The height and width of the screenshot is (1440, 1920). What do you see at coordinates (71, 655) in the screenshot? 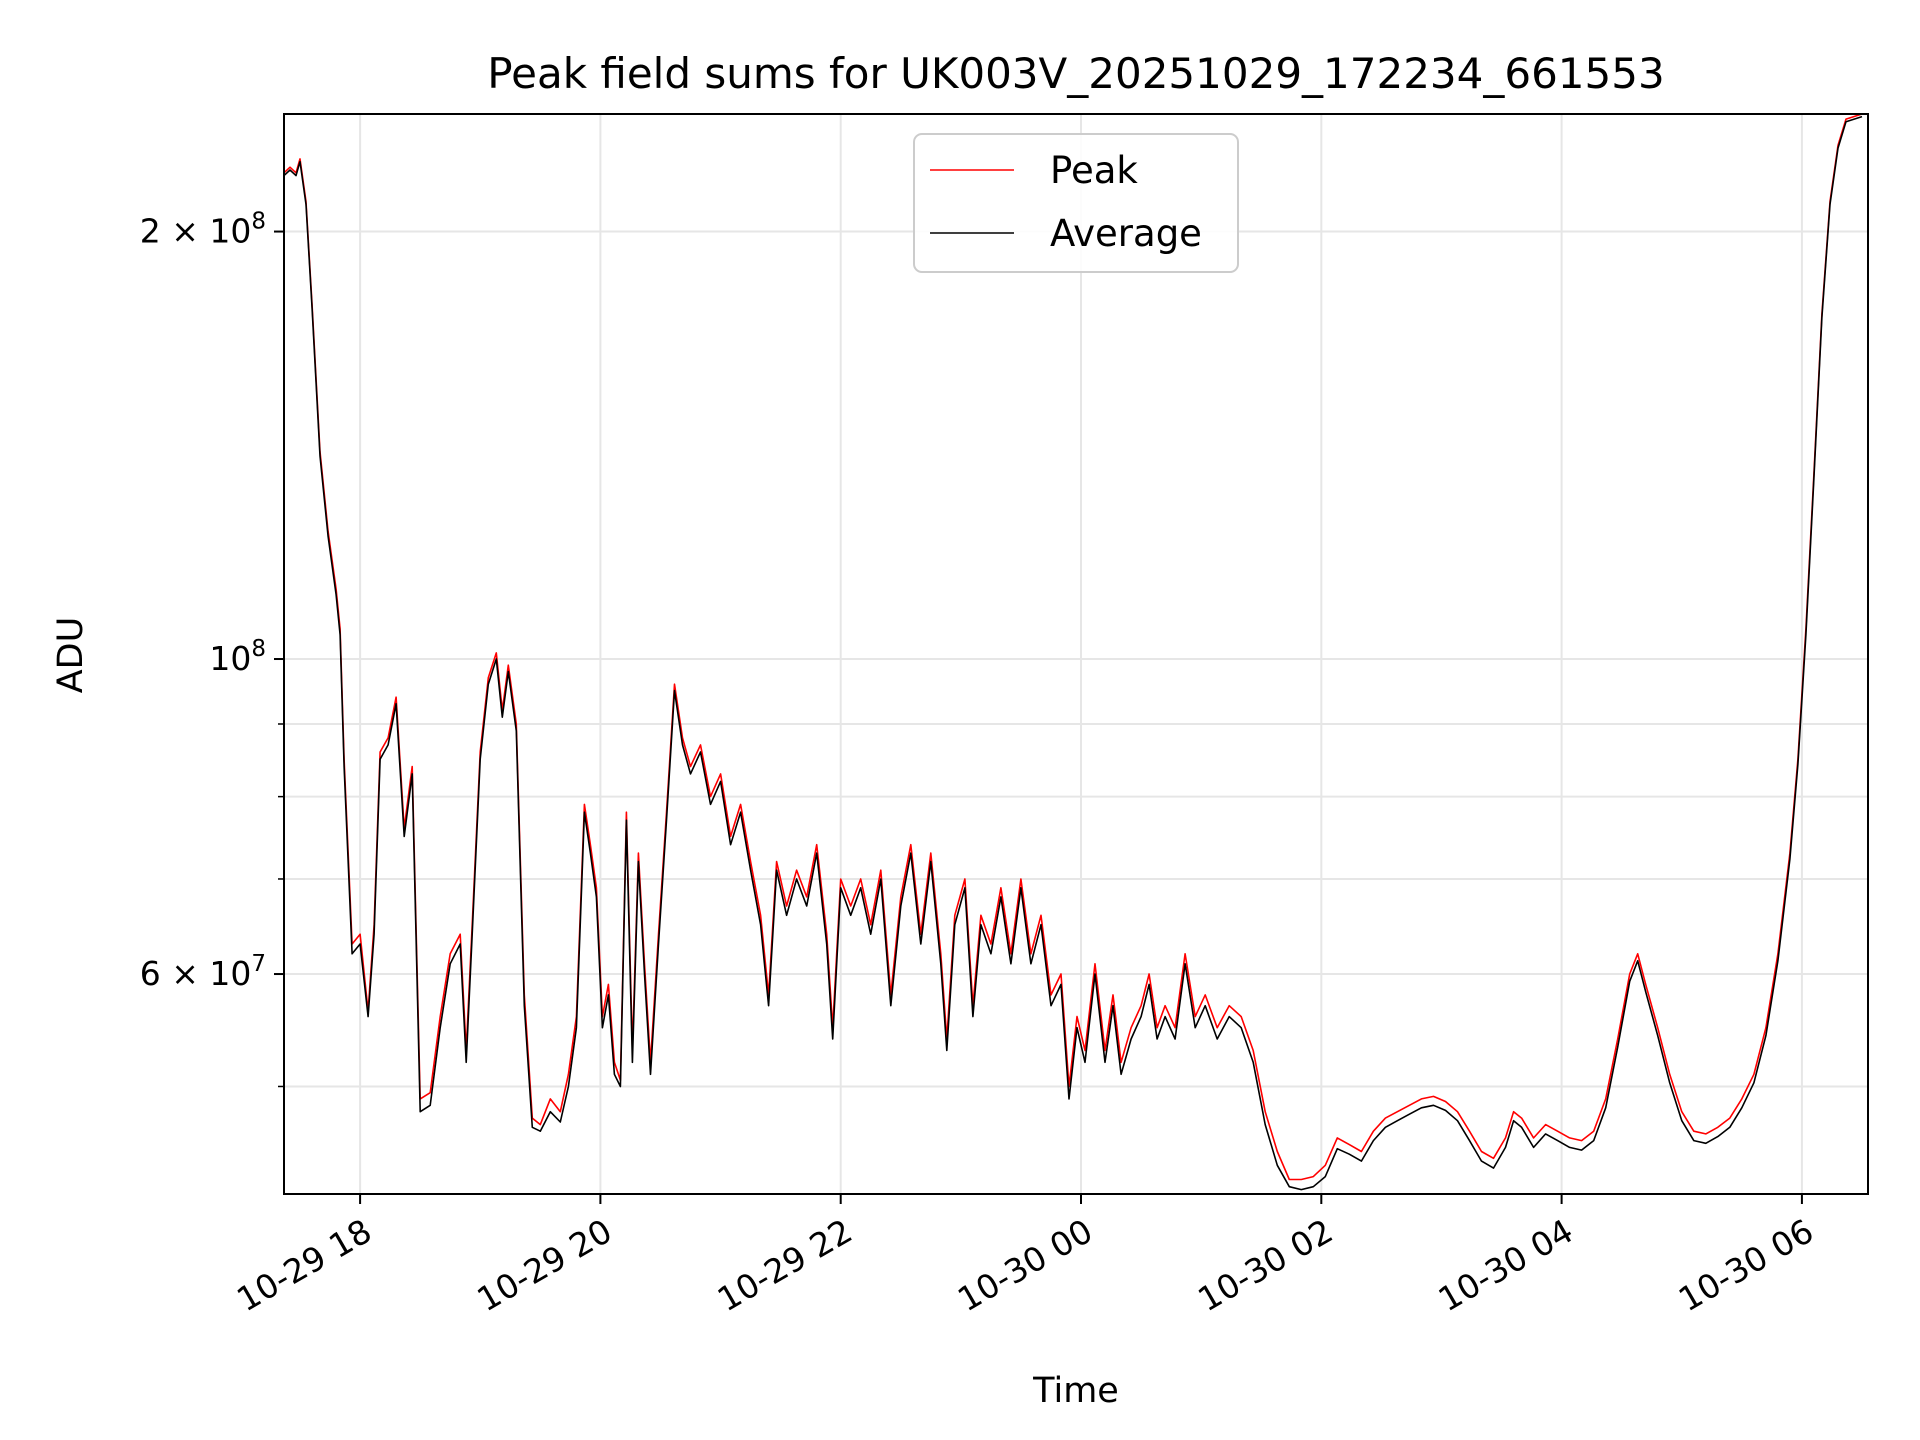
I see `y-axis-label: ADU` at bounding box center [71, 655].